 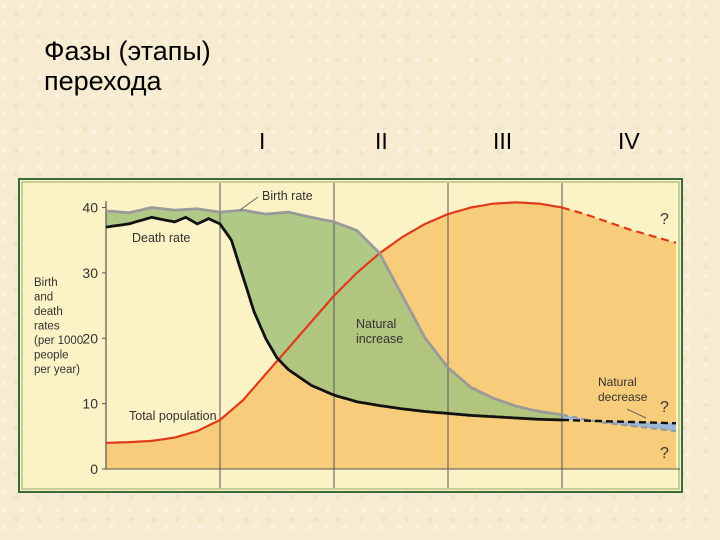 What do you see at coordinates (619, 225) in the screenshot?
I see `population-line-projected` at bounding box center [619, 225].